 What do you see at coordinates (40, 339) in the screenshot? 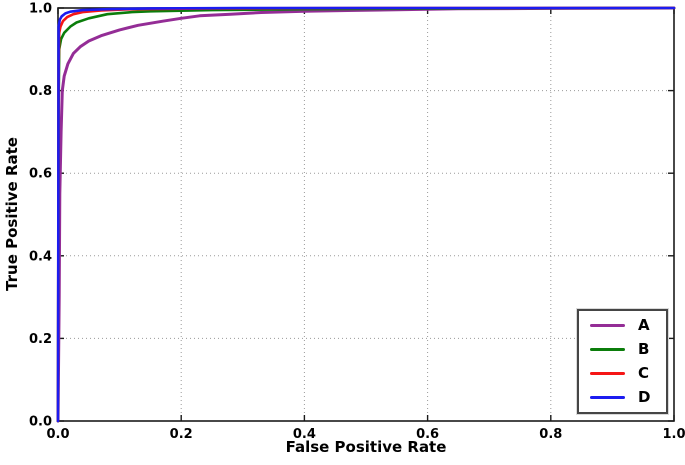
I see `y-tick-label-1: 0.2` at bounding box center [40, 339].